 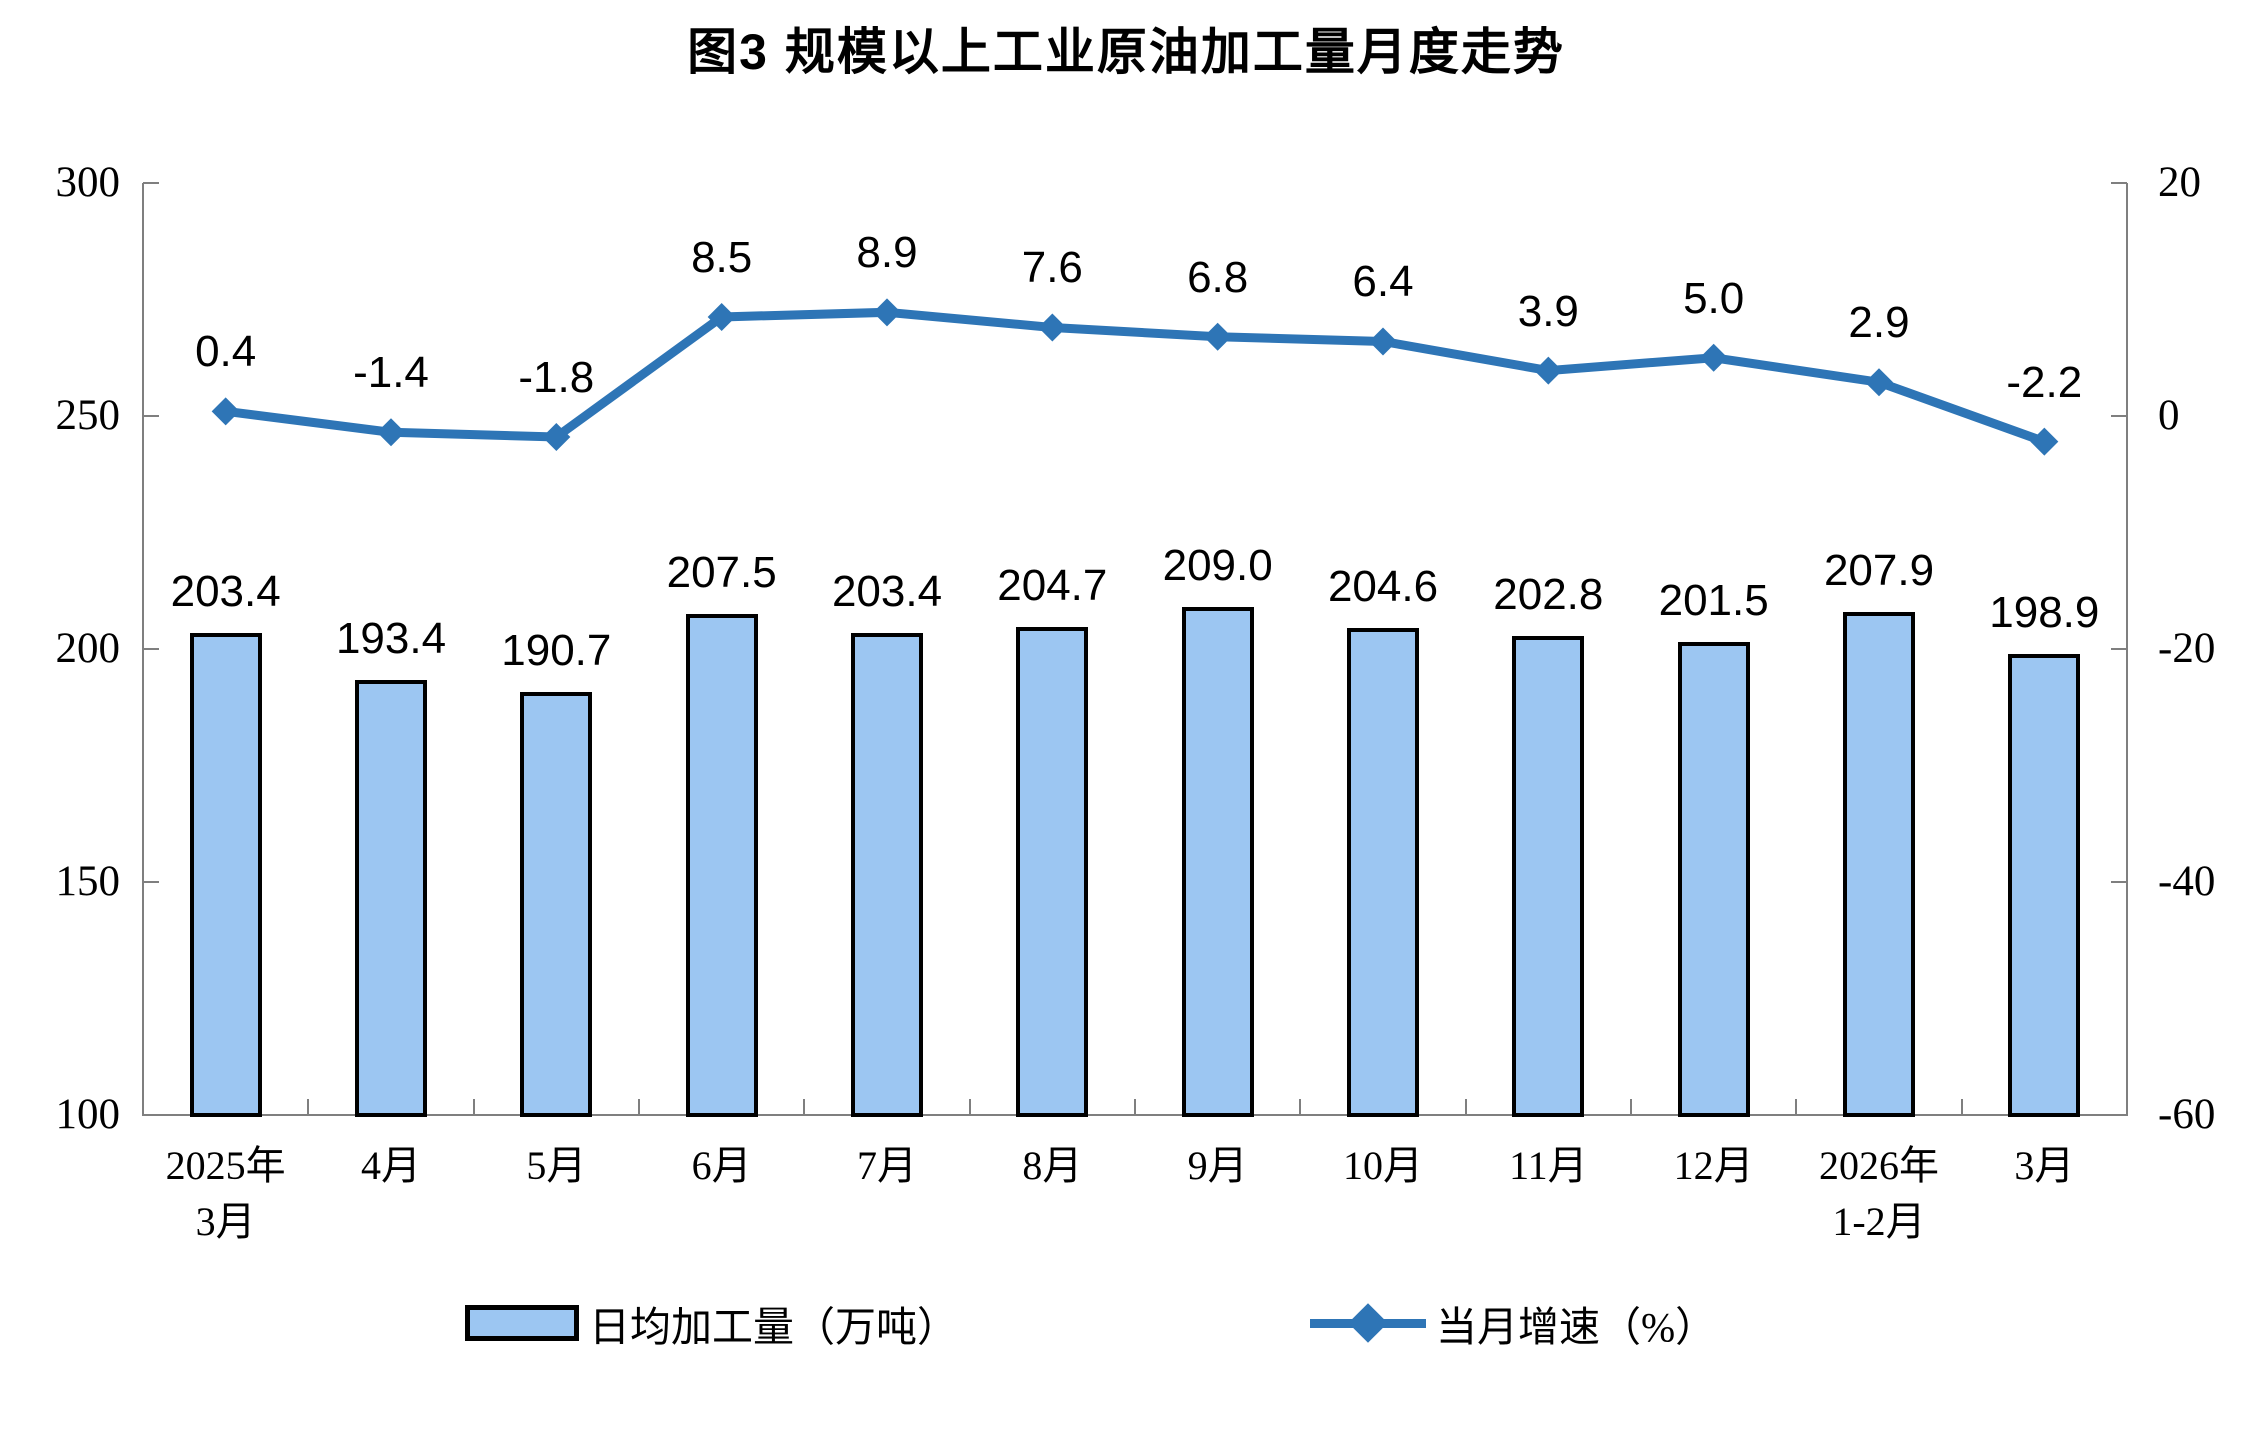 I want to click on x-category-label: 10月, so click(x=1383, y=1166).